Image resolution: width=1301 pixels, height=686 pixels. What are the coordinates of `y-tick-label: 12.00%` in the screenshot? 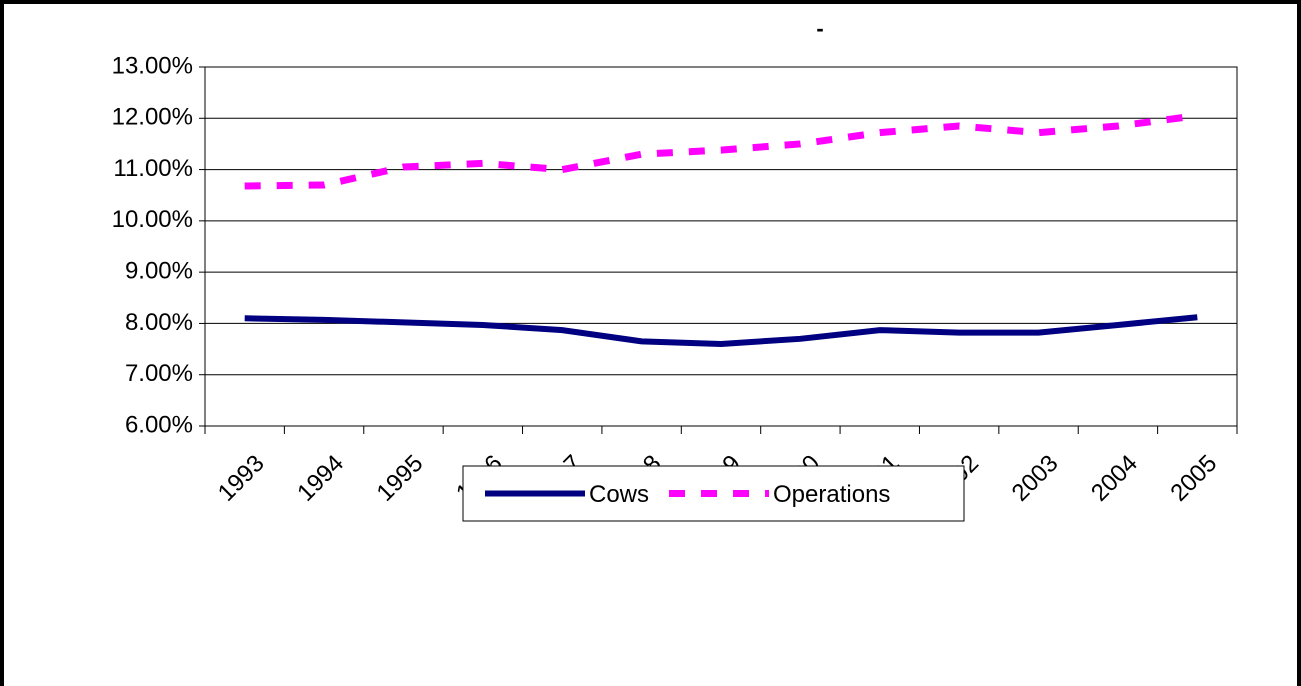 It's located at (152, 117).